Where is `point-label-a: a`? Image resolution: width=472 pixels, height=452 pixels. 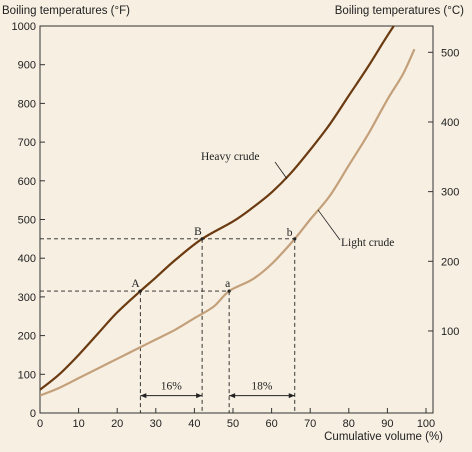
point-label-a: a is located at coordinates (227, 284).